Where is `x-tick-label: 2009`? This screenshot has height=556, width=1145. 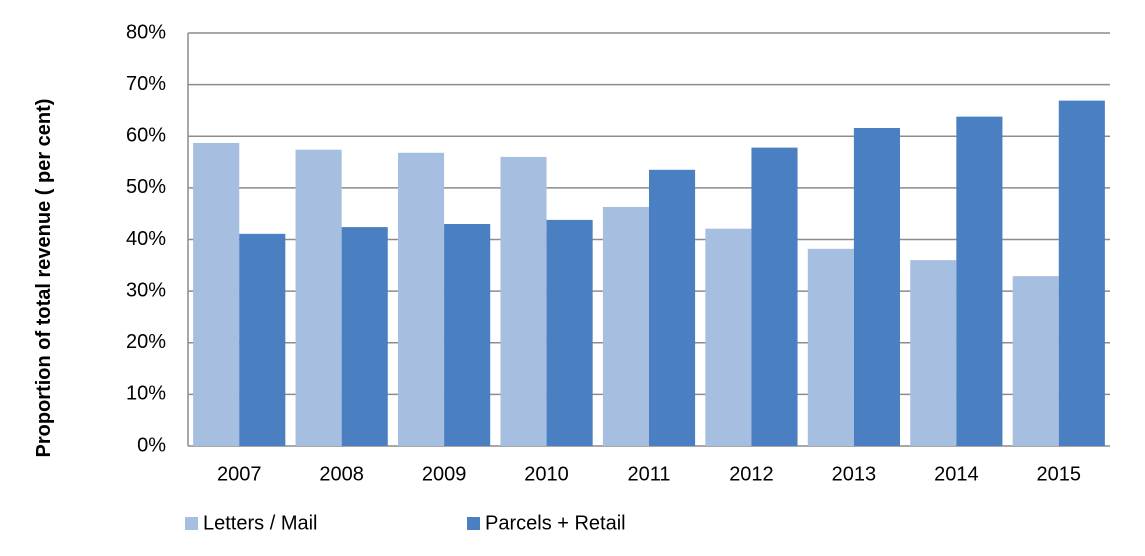 x-tick-label: 2009 is located at coordinates (444, 474).